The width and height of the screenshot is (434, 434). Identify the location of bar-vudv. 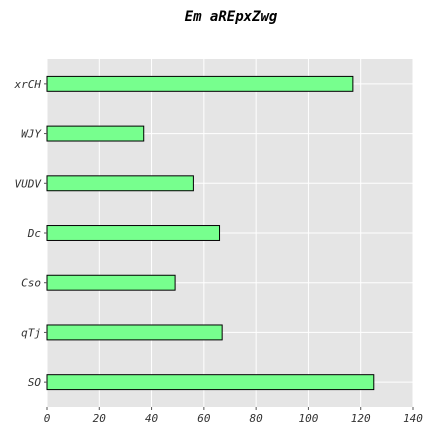
(120, 183).